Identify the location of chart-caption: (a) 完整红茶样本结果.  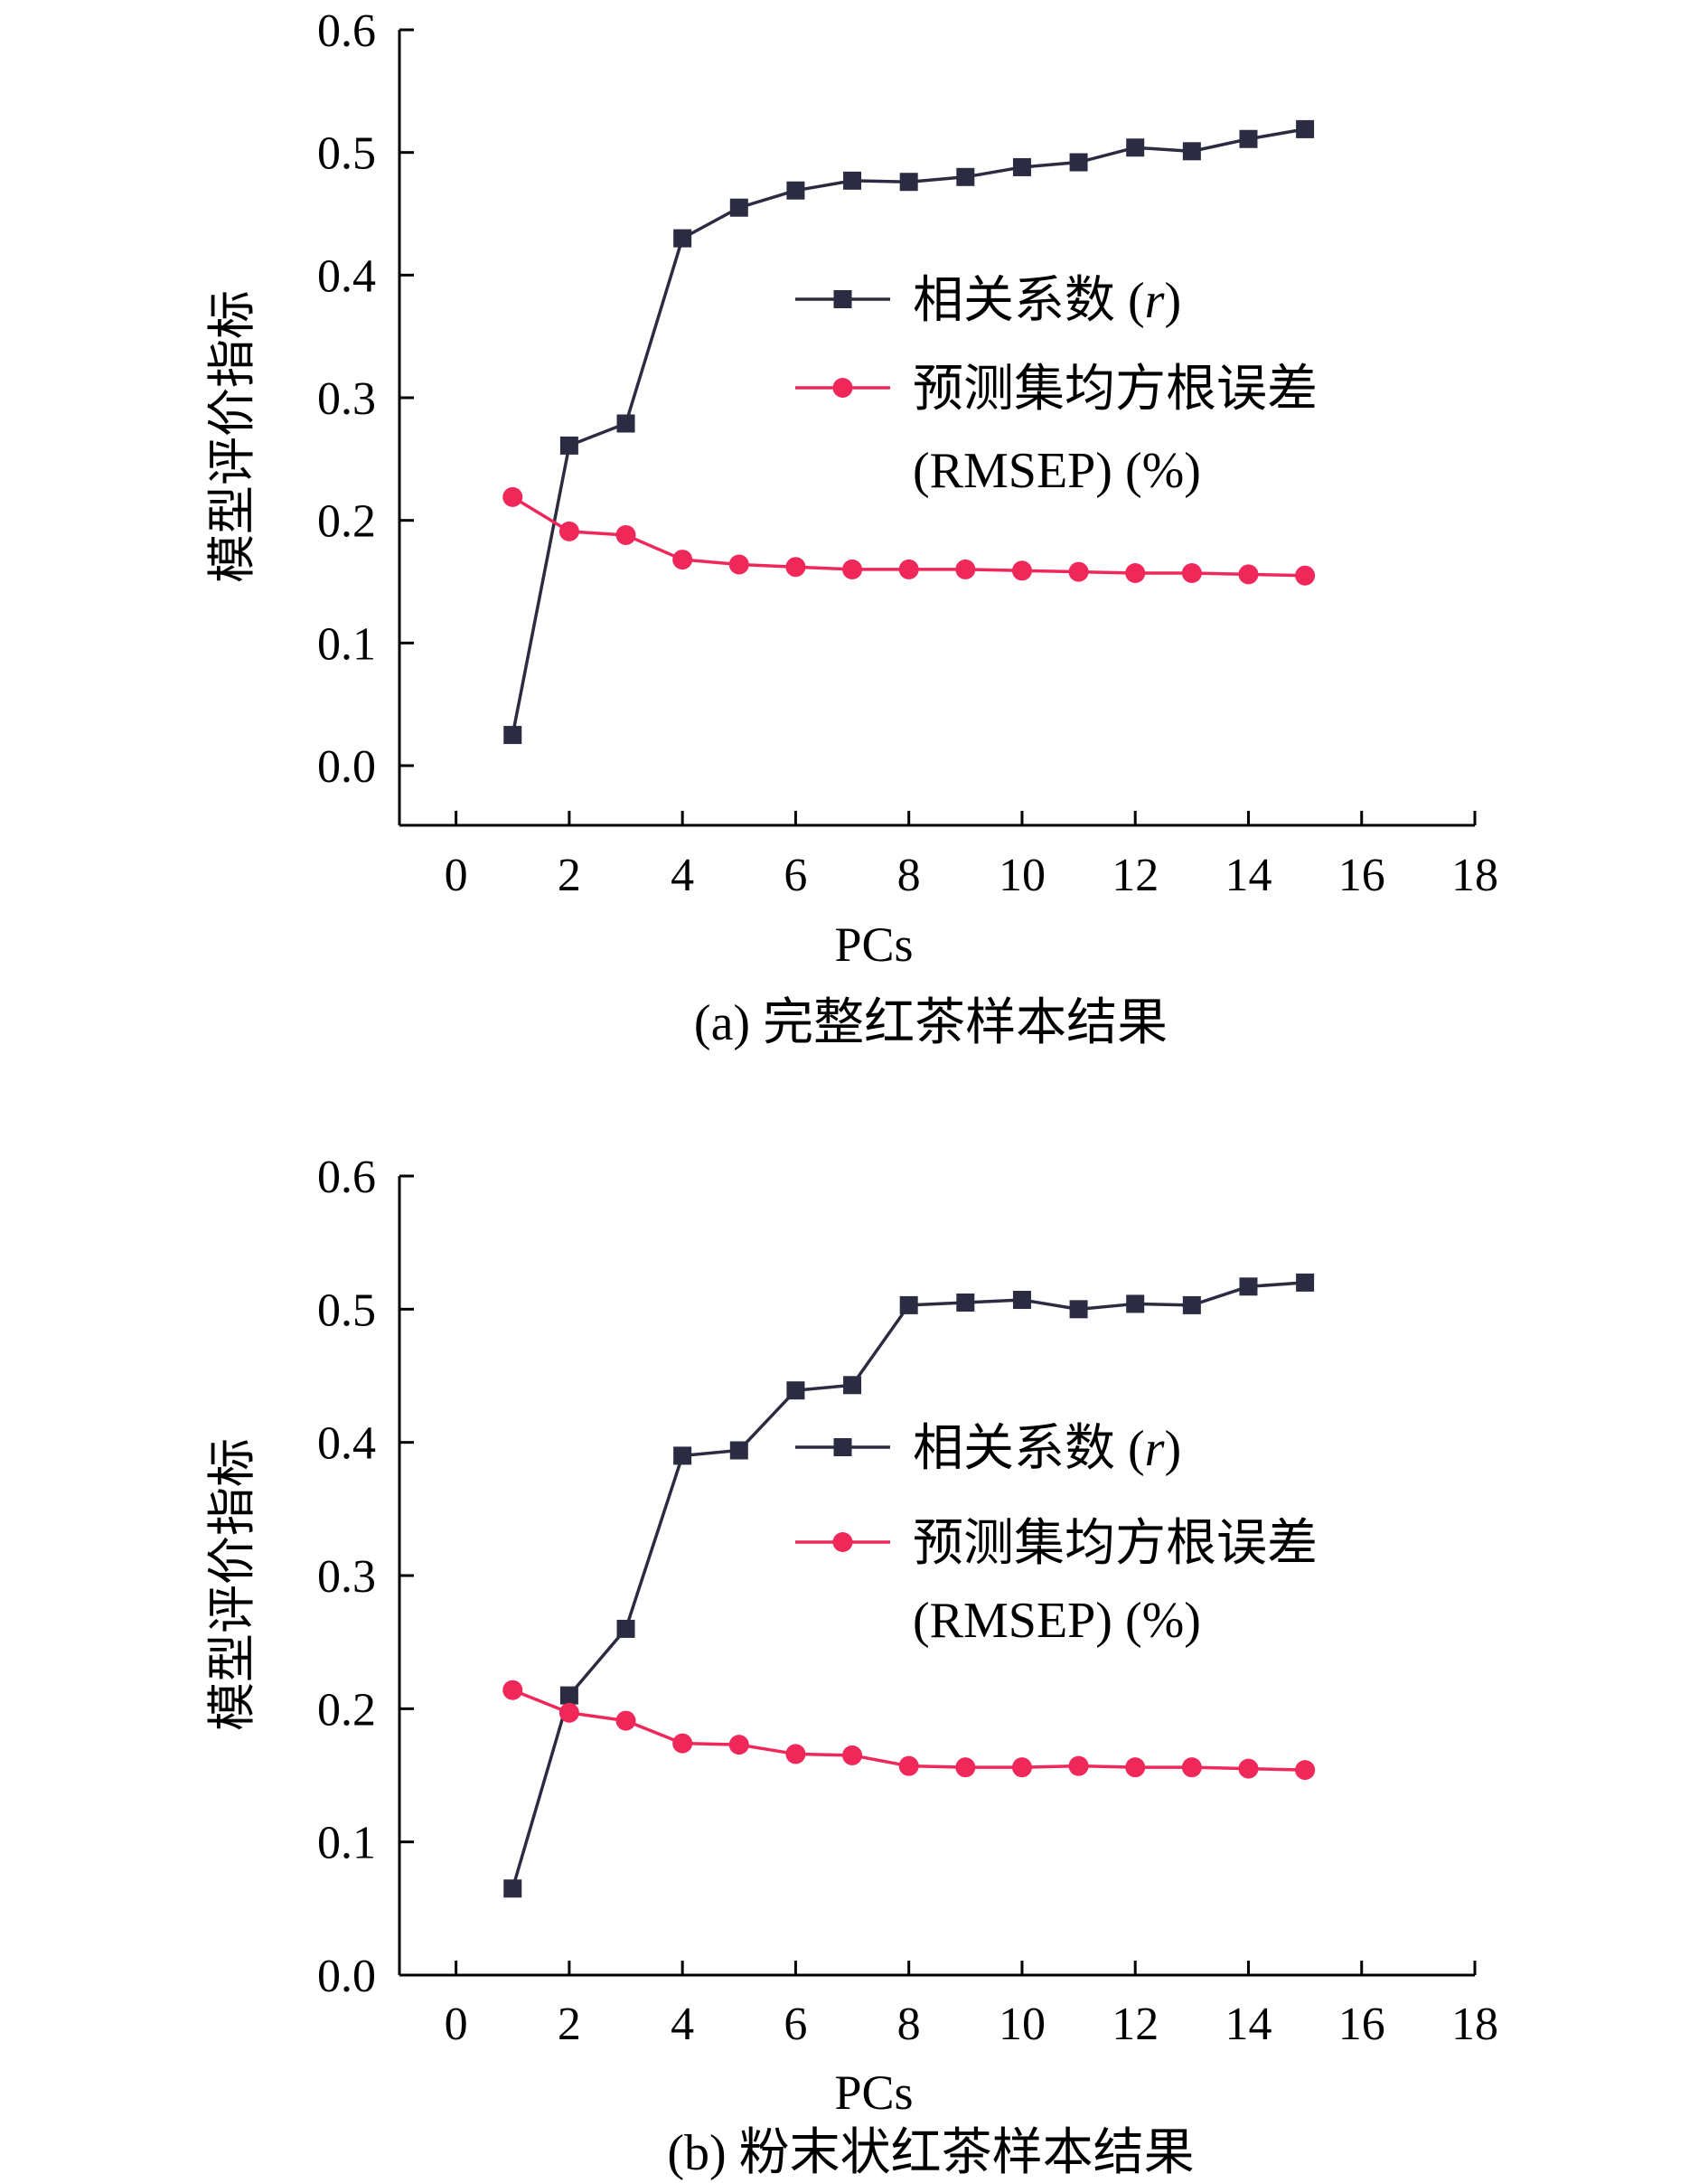
(931, 1023).